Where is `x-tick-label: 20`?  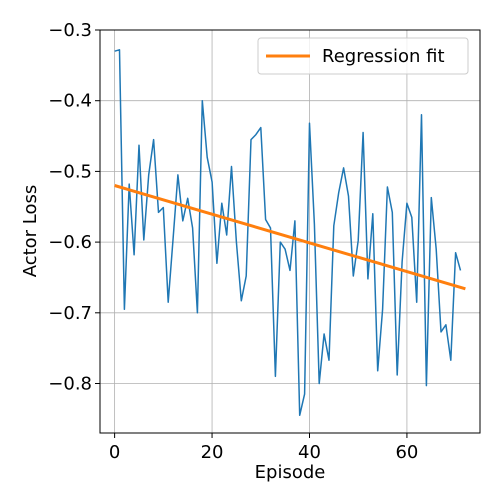 x-tick-label: 20 is located at coordinates (212, 452).